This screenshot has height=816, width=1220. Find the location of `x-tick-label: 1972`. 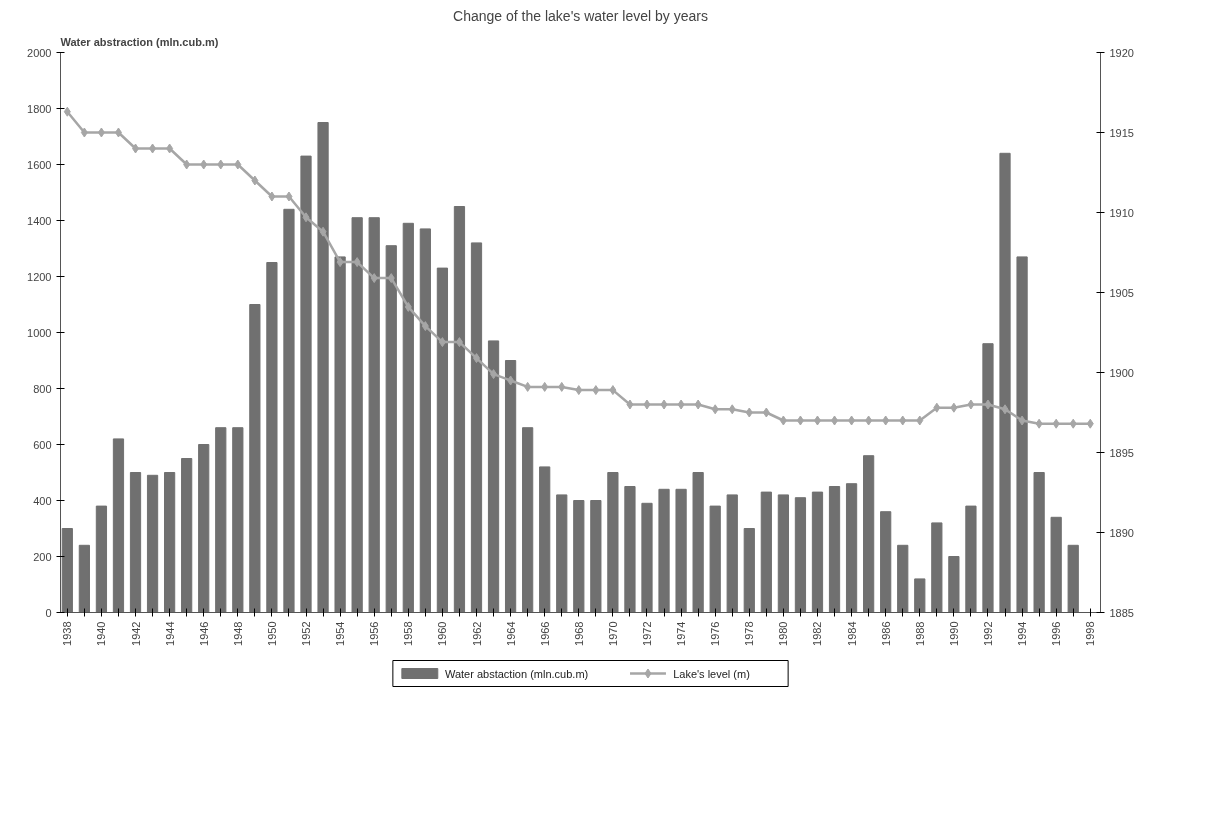

x-tick-label: 1972 is located at coordinates (646, 633).